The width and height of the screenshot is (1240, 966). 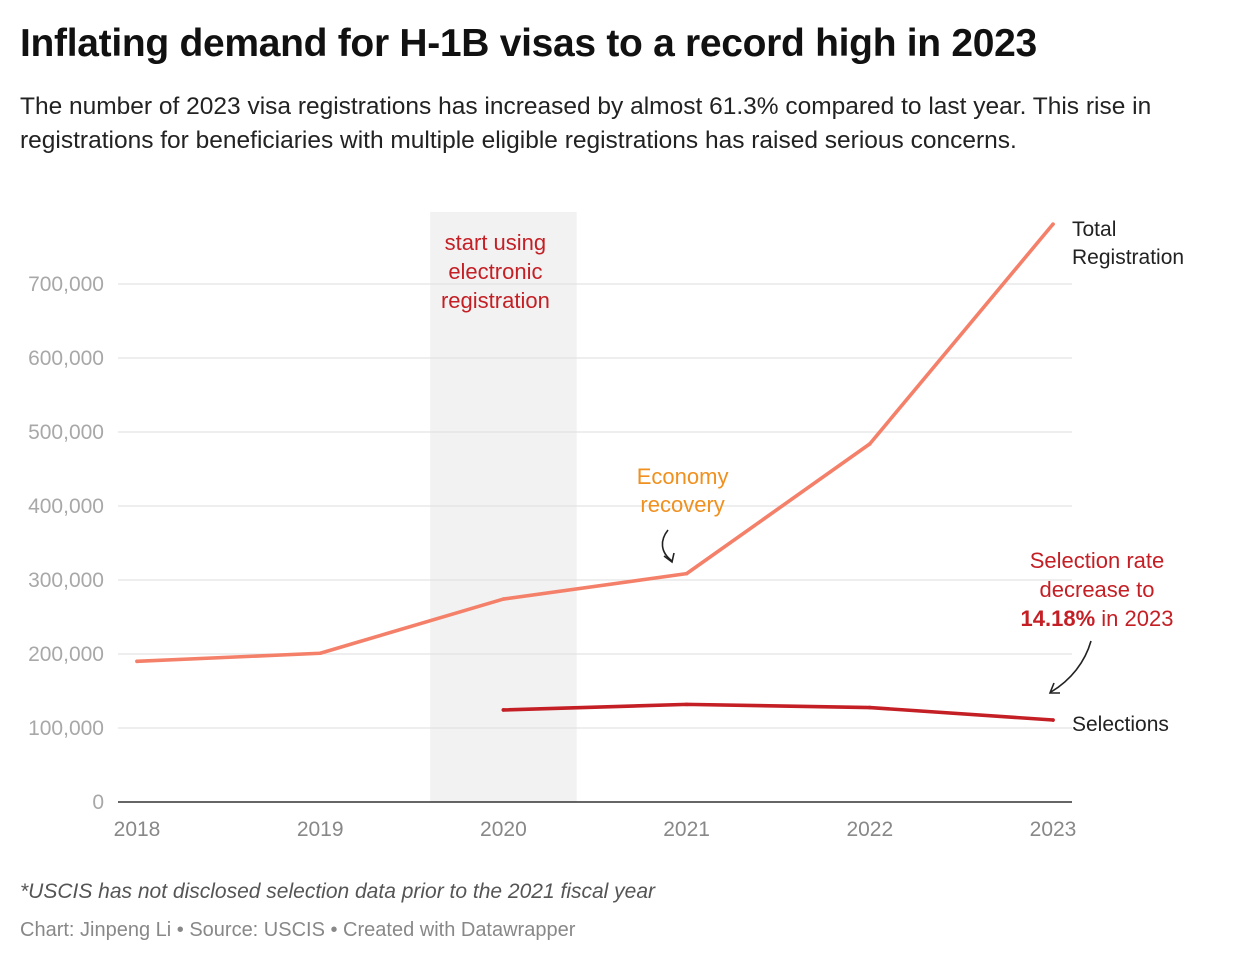 I want to click on electronic-registration-band, so click(x=503, y=507).